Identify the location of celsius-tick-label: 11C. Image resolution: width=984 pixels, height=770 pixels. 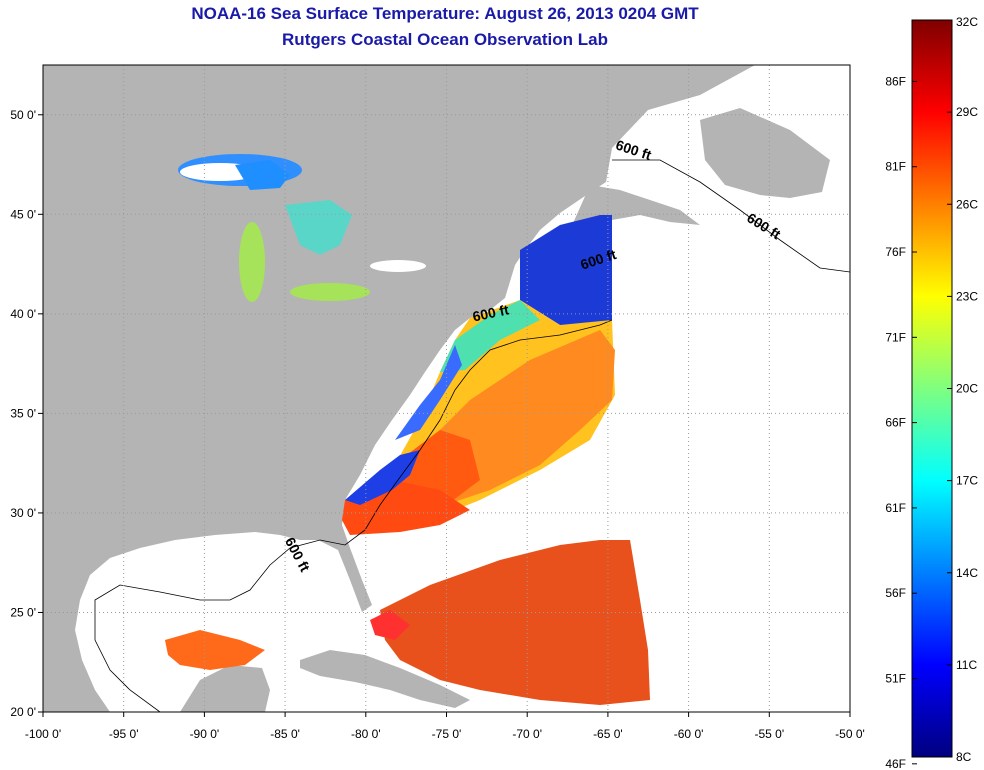
(966, 665).